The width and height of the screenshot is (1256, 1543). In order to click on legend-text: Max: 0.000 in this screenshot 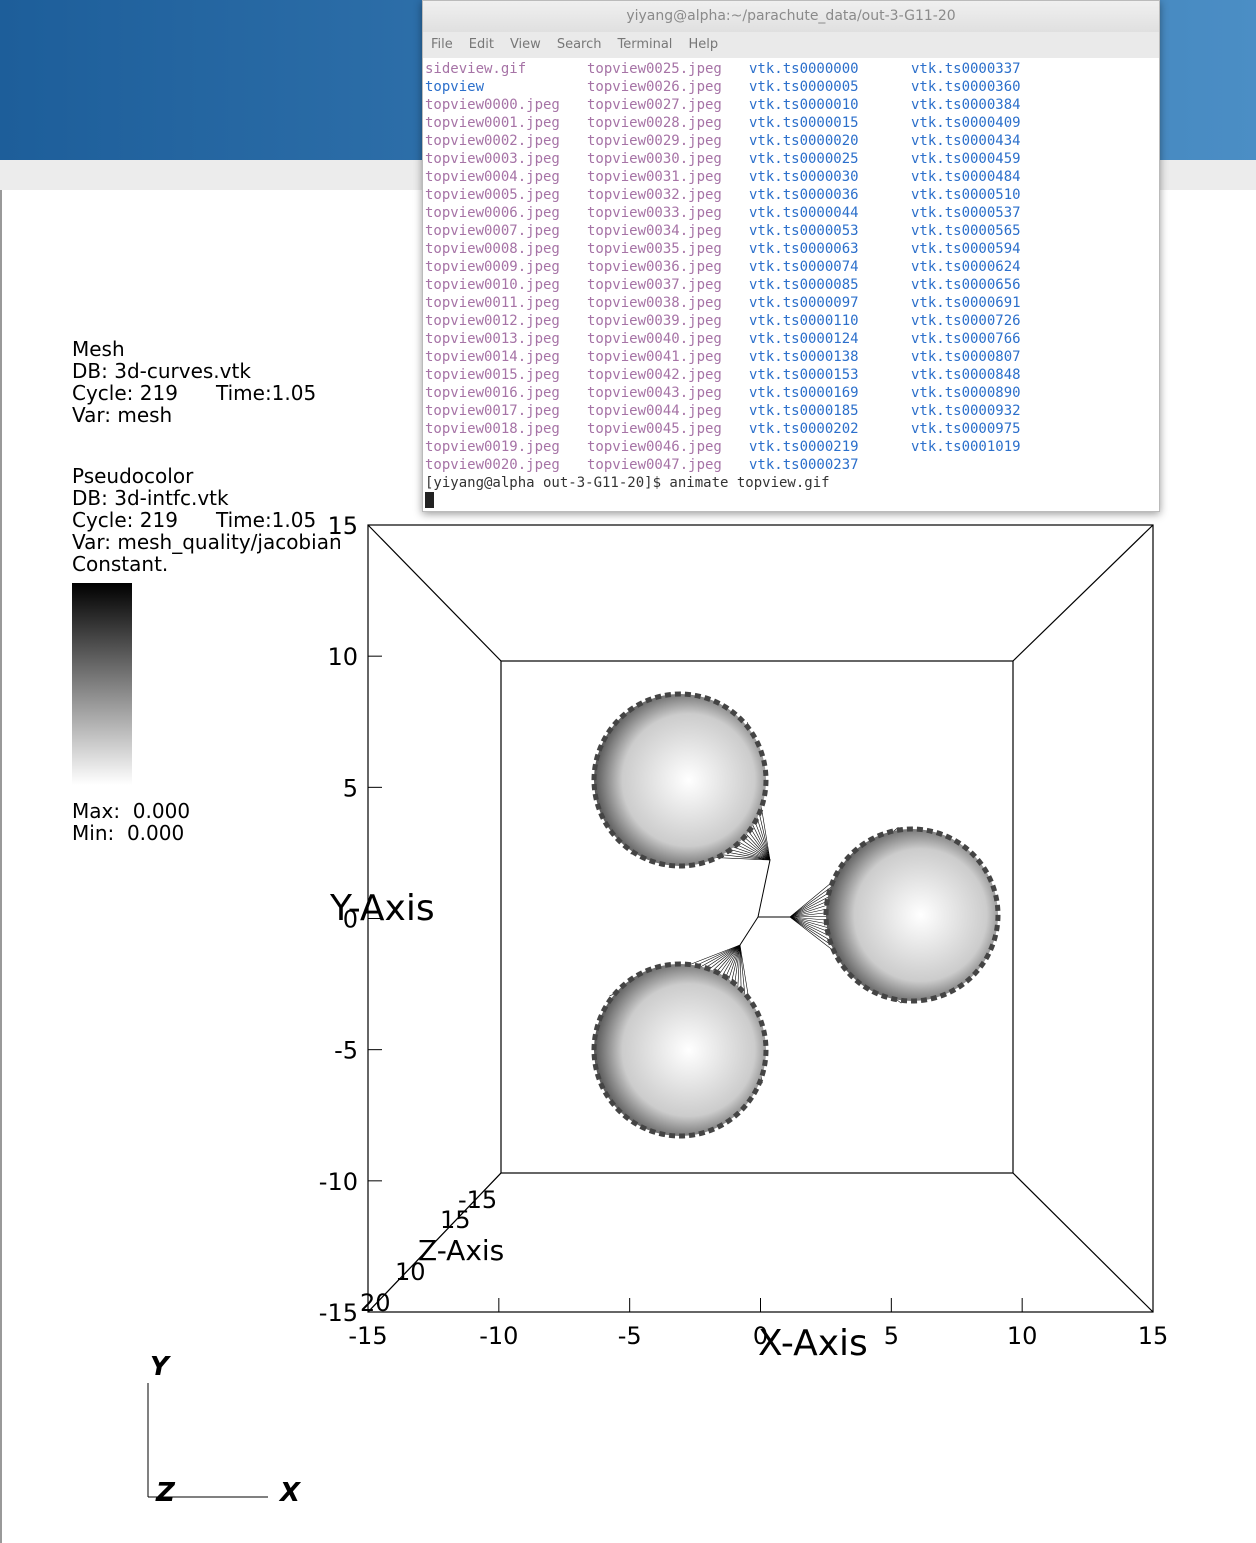, I will do `click(131, 811)`.